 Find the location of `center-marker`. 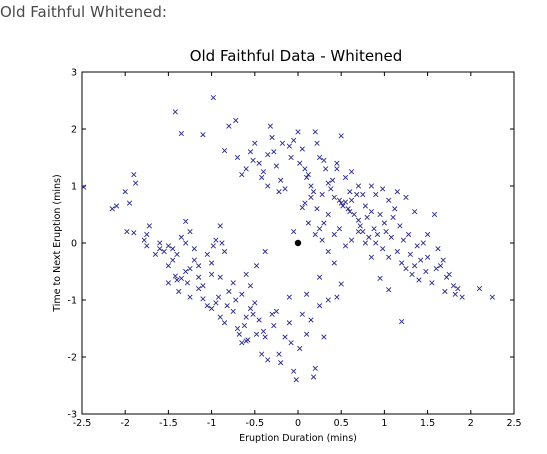

center-marker is located at coordinates (298, 243).